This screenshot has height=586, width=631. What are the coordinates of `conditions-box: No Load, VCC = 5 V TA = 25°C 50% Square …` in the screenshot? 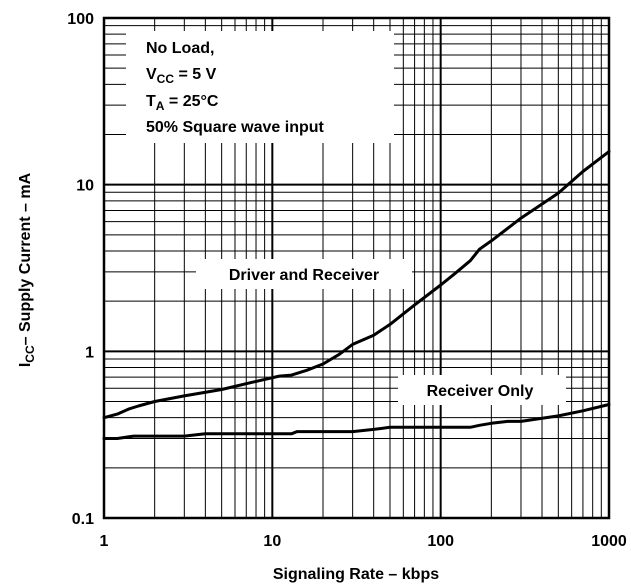 It's located at (260, 87).